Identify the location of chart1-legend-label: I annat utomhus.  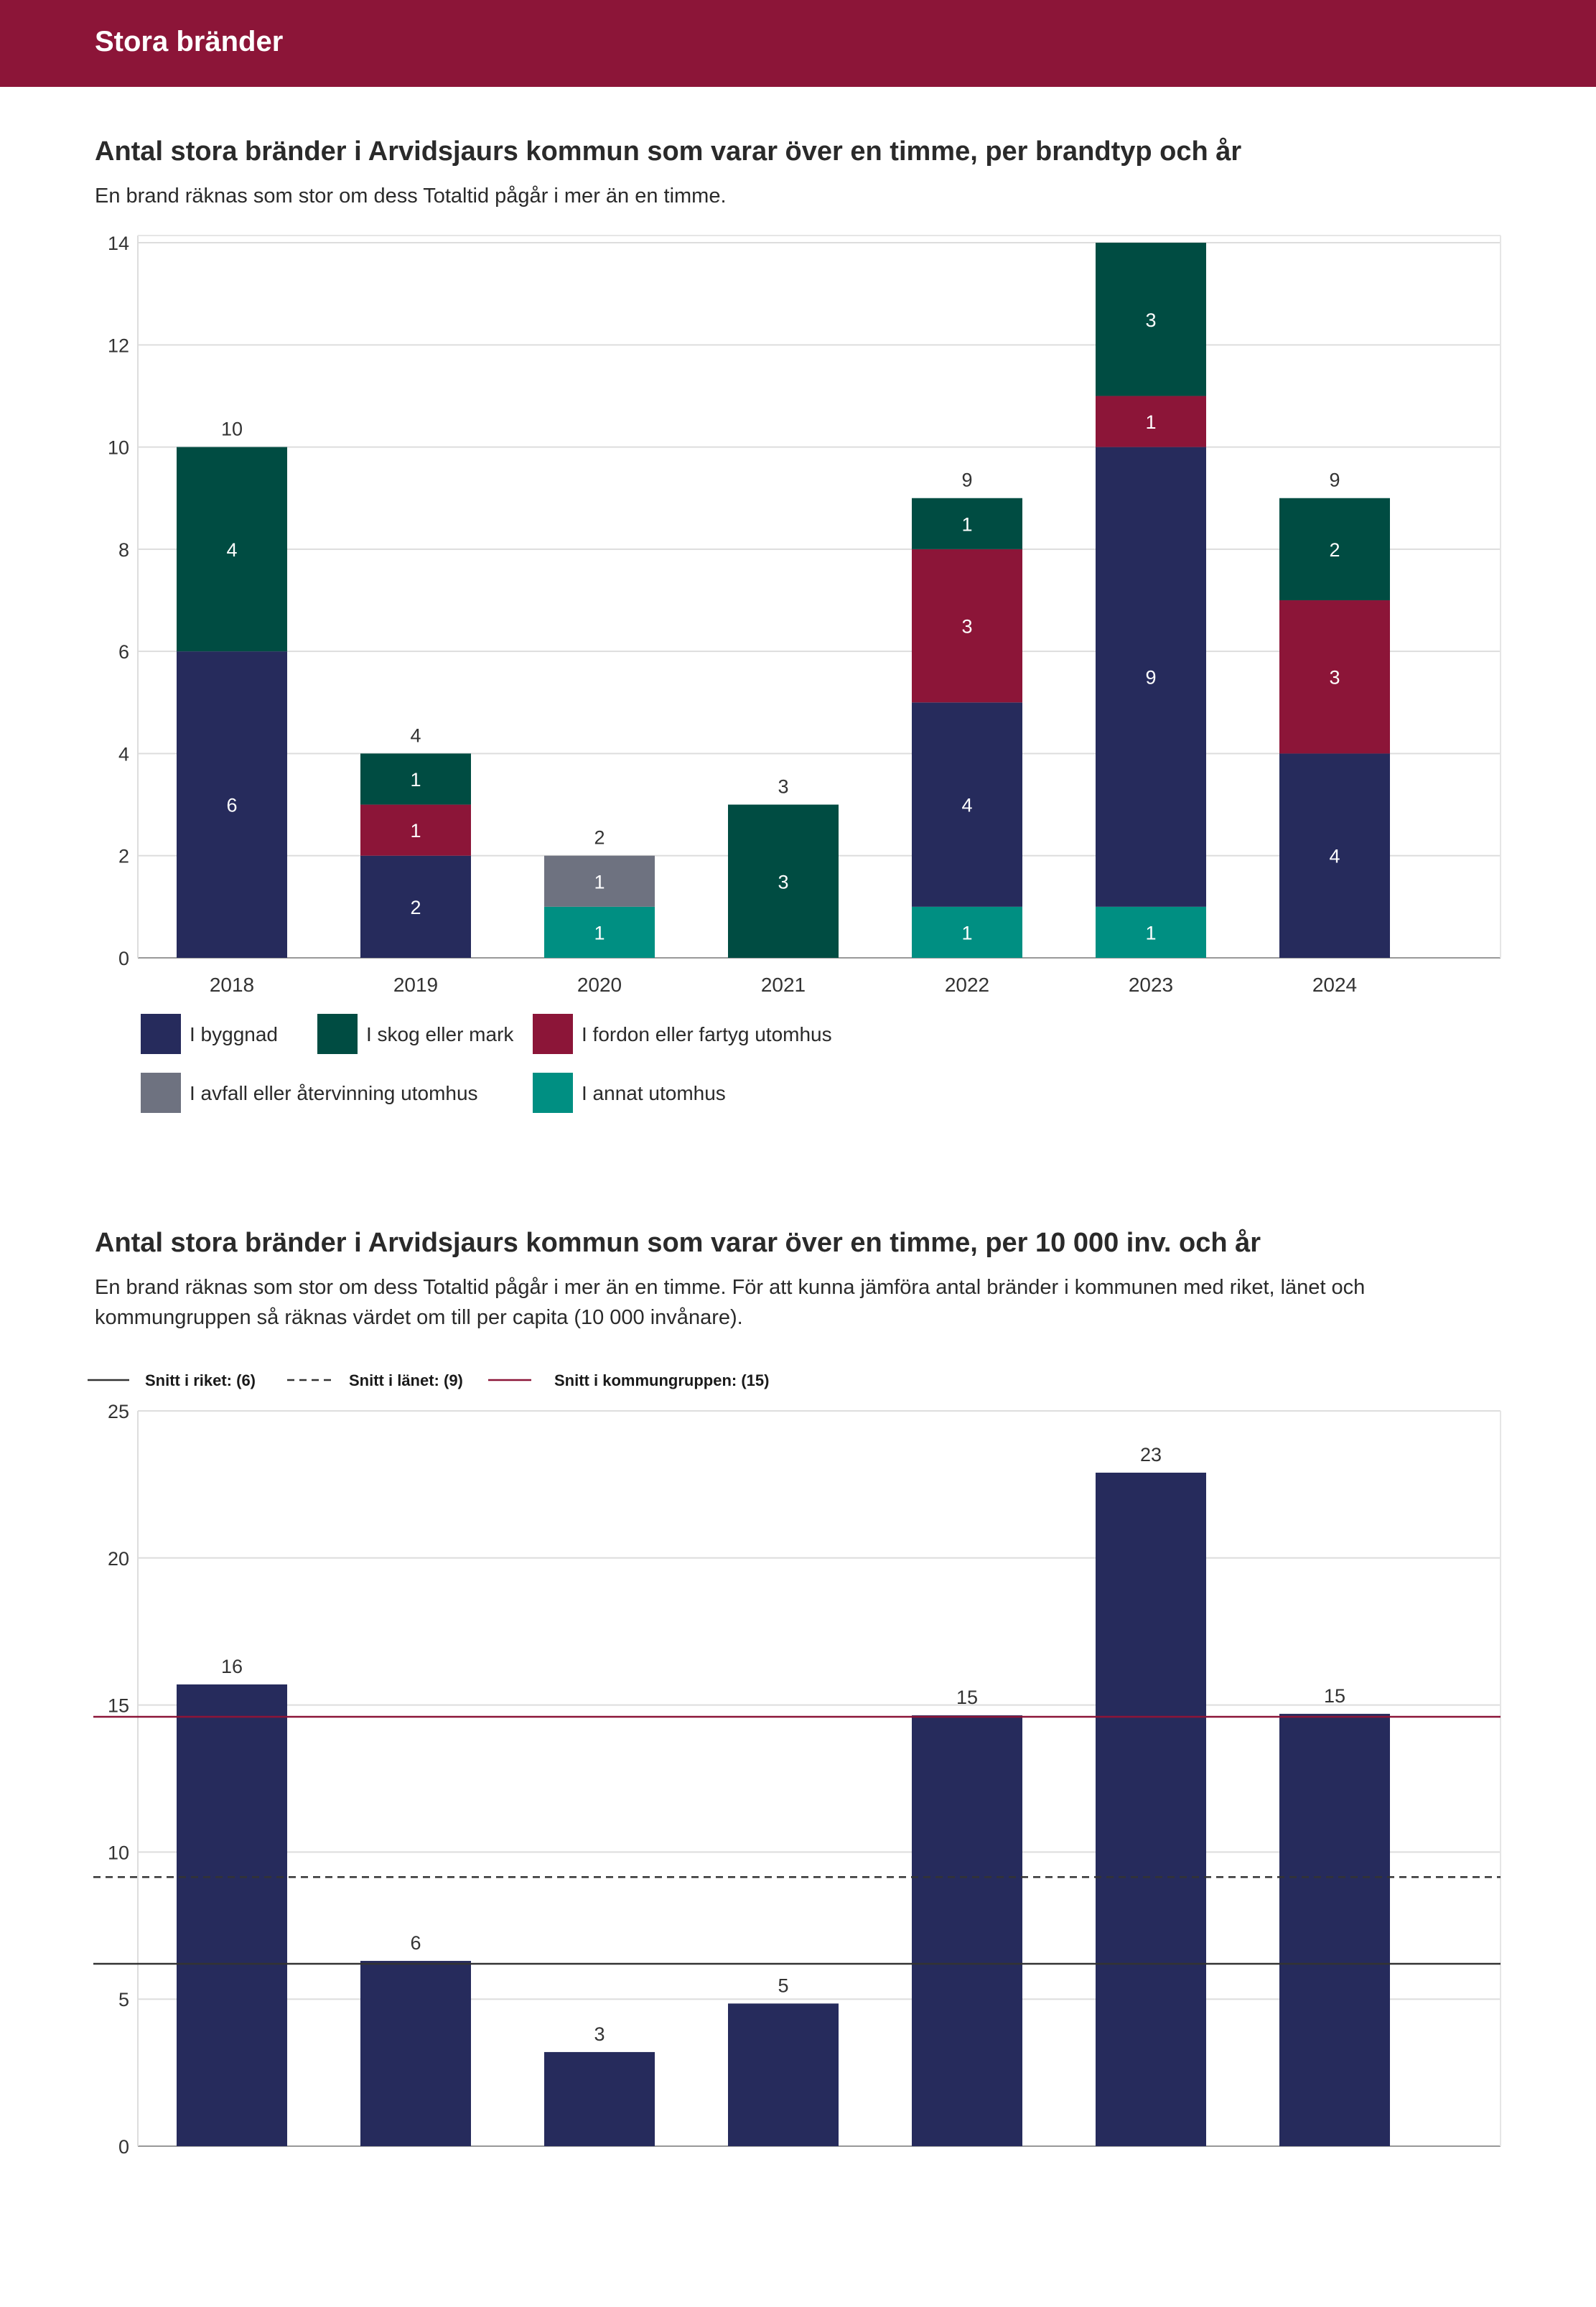
(654, 1093).